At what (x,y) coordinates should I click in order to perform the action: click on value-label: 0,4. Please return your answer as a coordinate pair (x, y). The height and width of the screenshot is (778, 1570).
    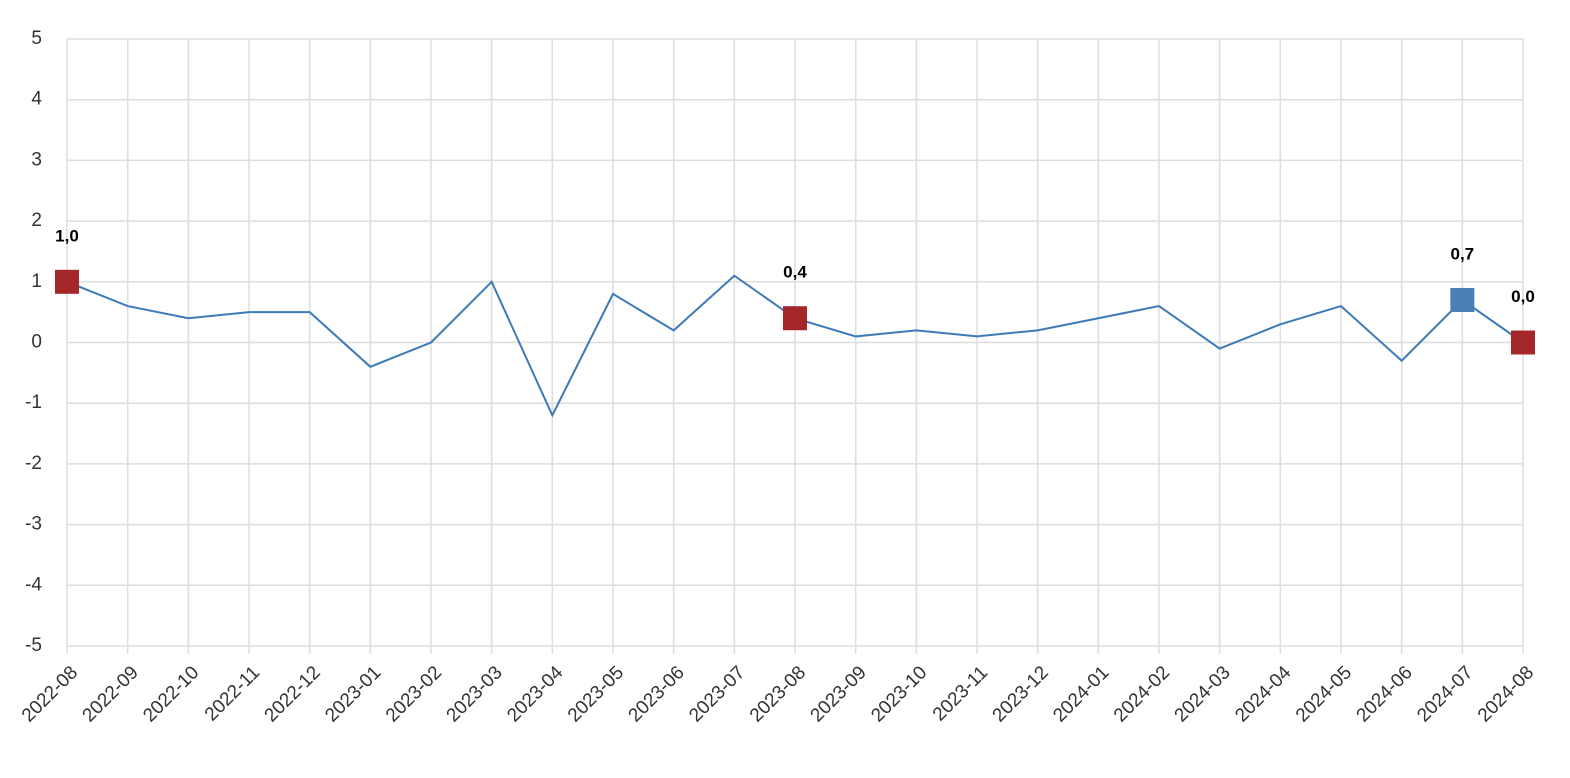
    Looking at the image, I should click on (795, 272).